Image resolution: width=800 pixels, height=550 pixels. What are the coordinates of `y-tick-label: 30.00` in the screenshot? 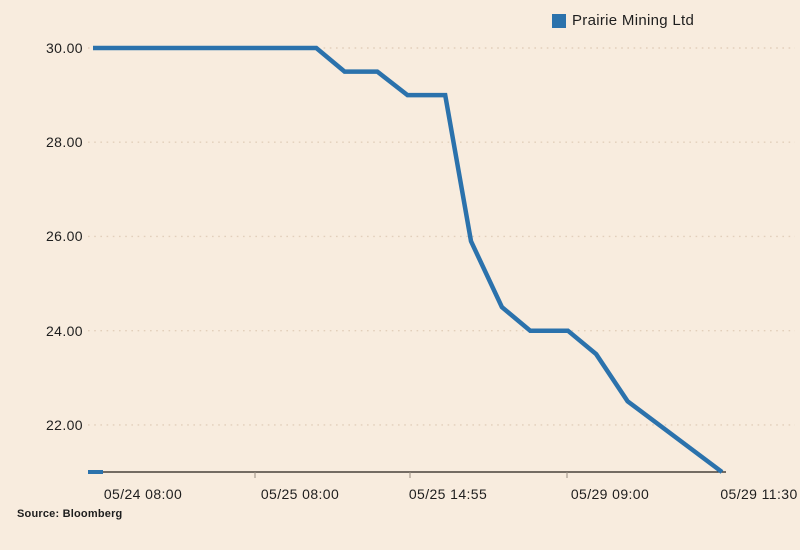 It's located at (64, 48).